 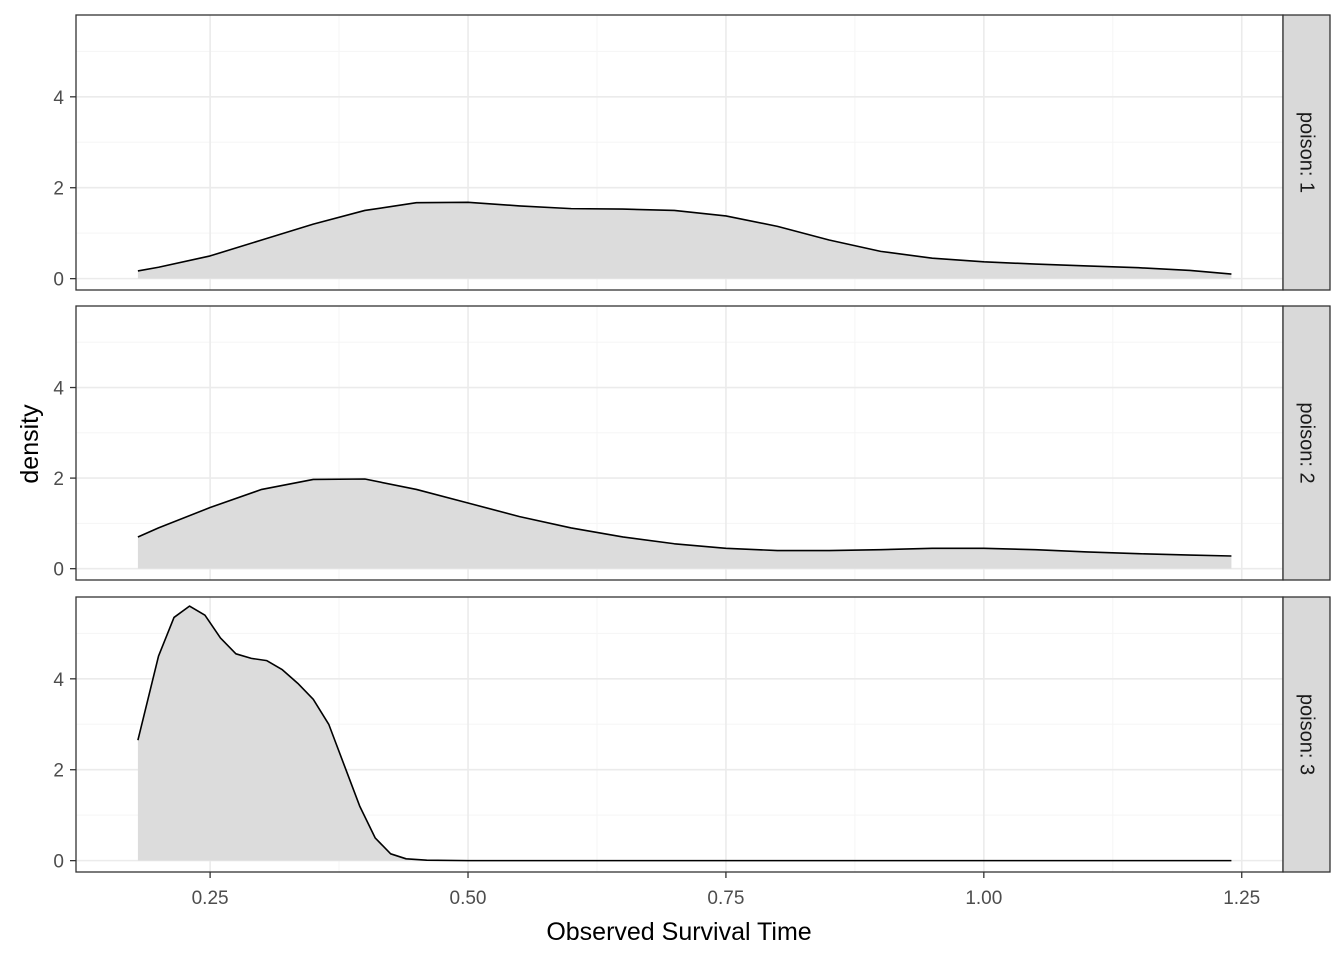 What do you see at coordinates (725, 898) in the screenshot?
I see `x-tick-label: 0.75` at bounding box center [725, 898].